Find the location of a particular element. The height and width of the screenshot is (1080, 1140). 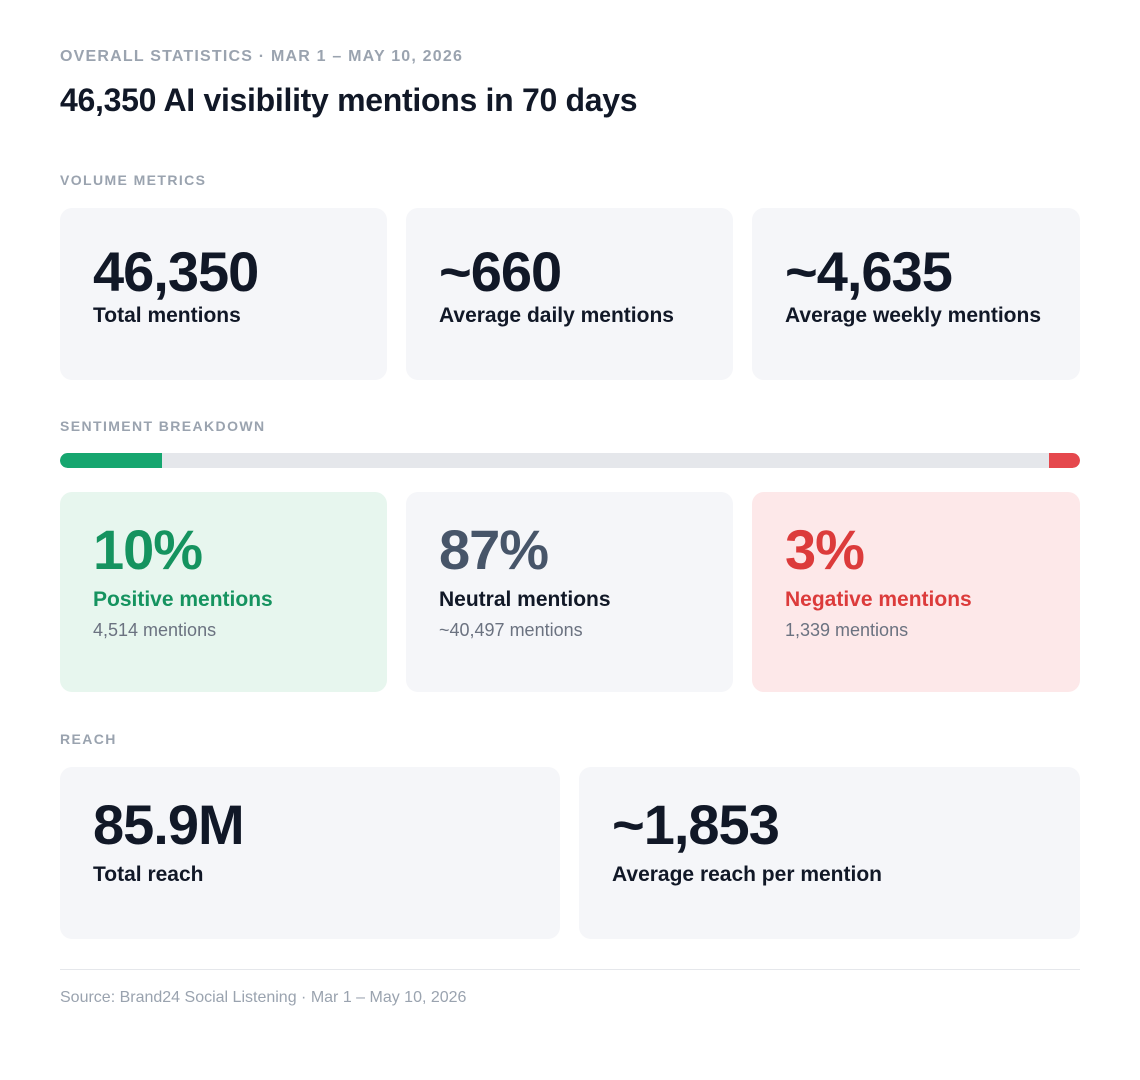

sentiment-bar-positive is located at coordinates (111, 460).